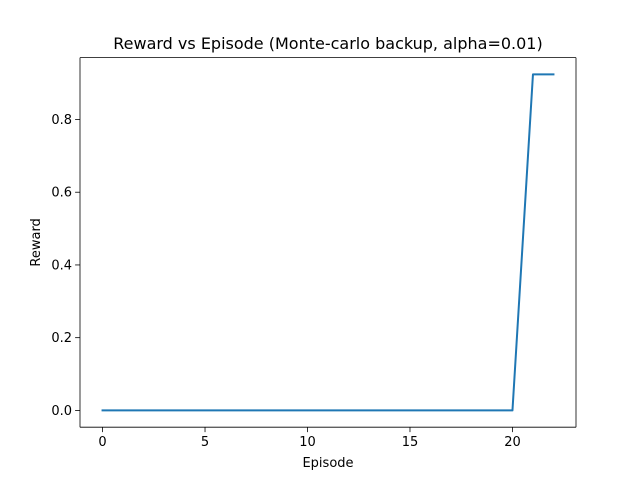 The height and width of the screenshot is (480, 640). What do you see at coordinates (61, 120) in the screenshot?
I see `y-tick-label: 0.8` at bounding box center [61, 120].